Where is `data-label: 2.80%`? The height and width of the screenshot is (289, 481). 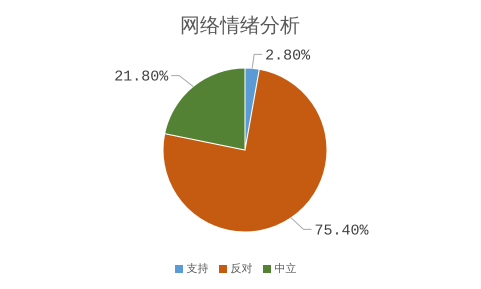 data-label: 2.80% is located at coordinates (288, 55).